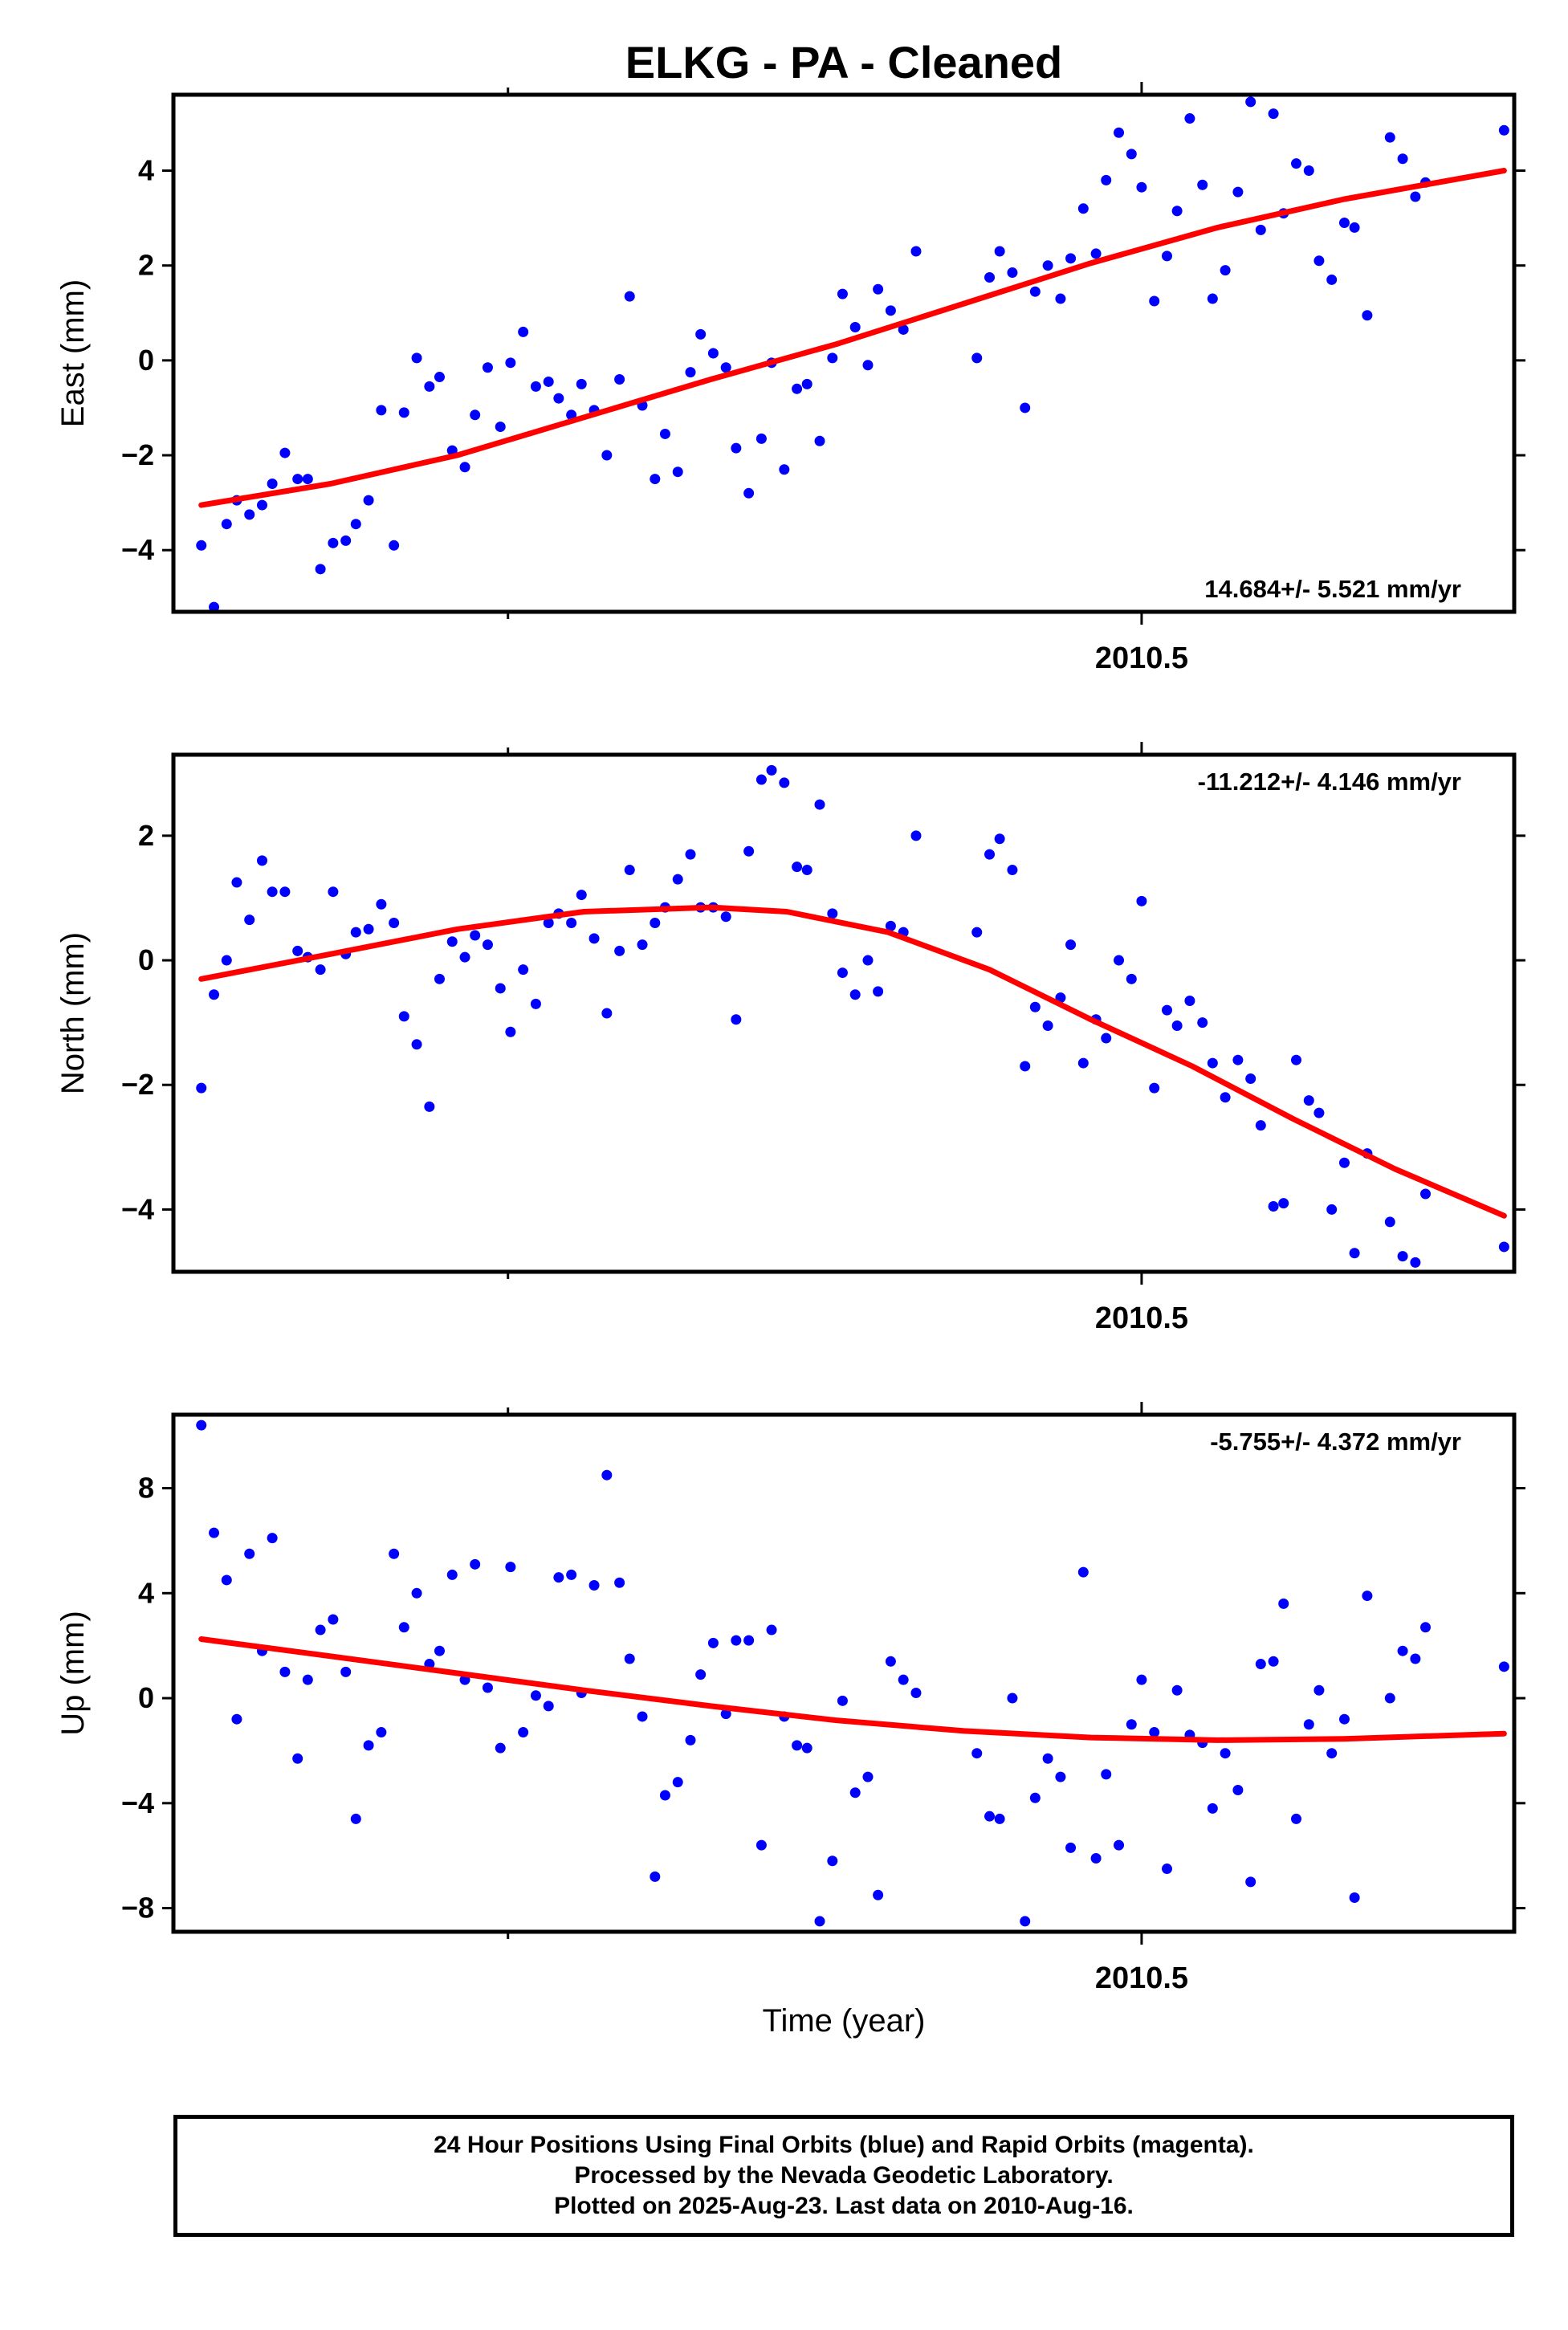  What do you see at coordinates (73, 1013) in the screenshot?
I see `north-y-axis-label: North (mm)` at bounding box center [73, 1013].